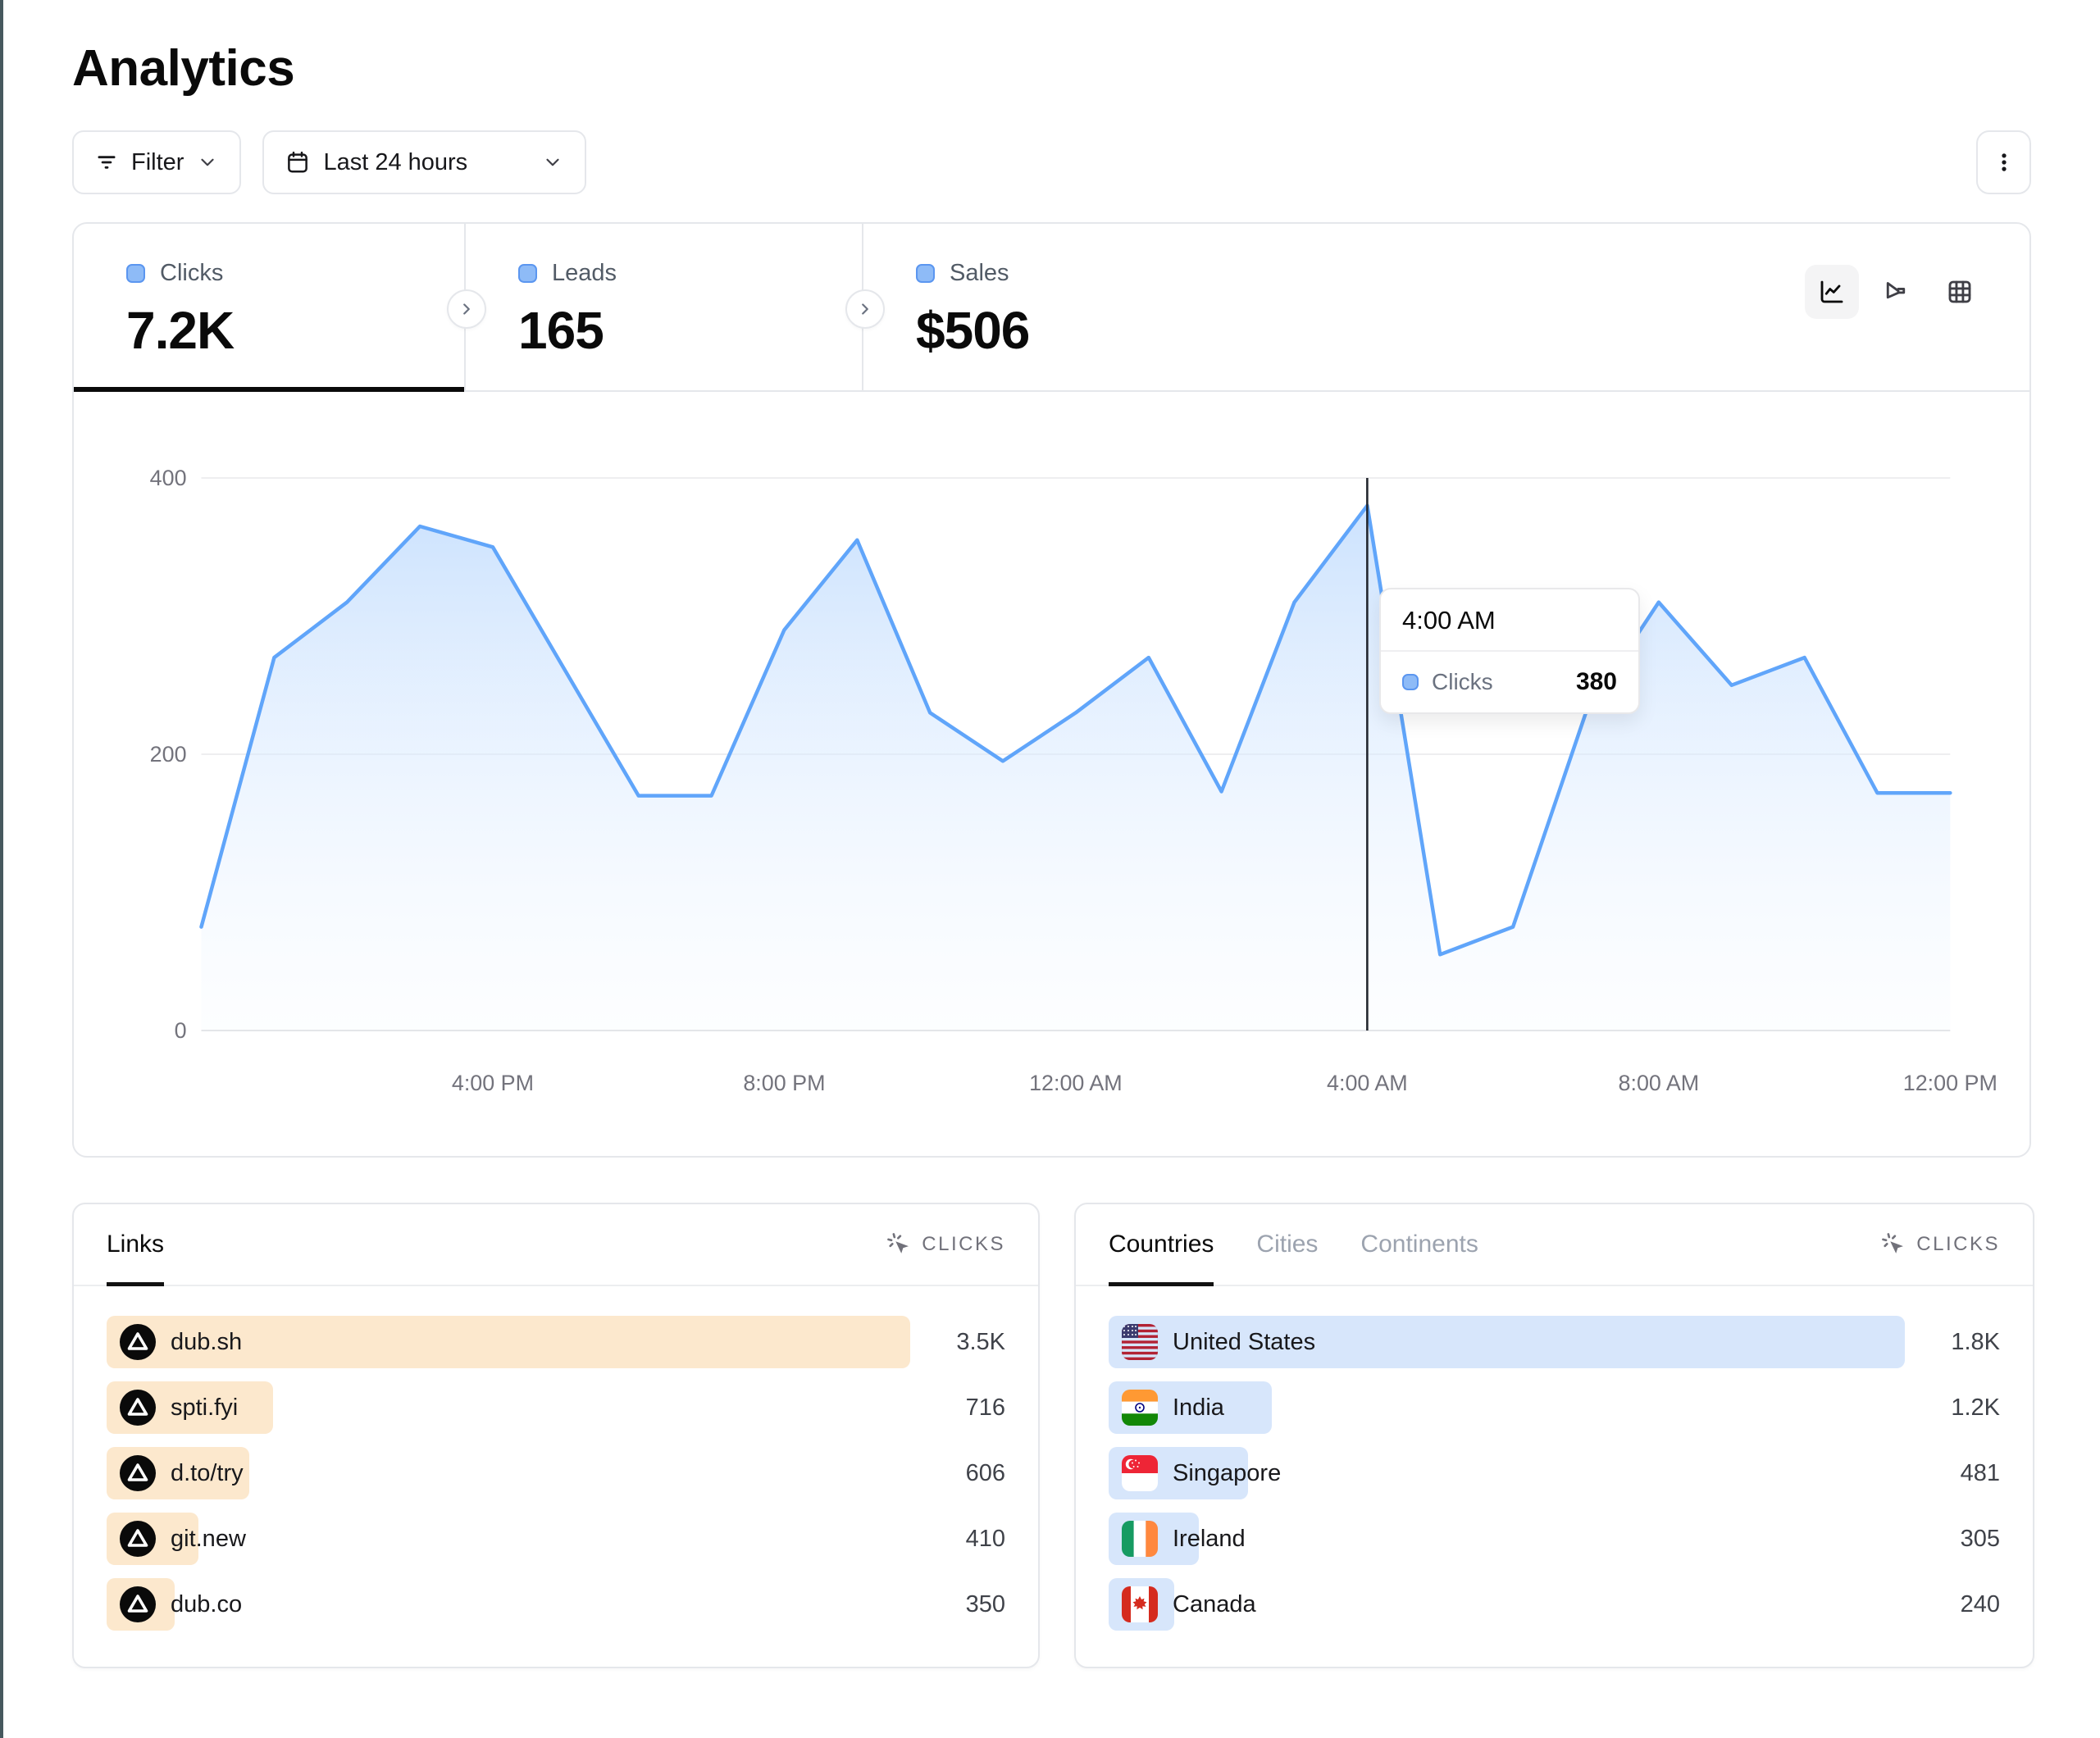  Describe the element at coordinates (1209, 1538) in the screenshot. I see `list-item-label: Ireland` at that location.